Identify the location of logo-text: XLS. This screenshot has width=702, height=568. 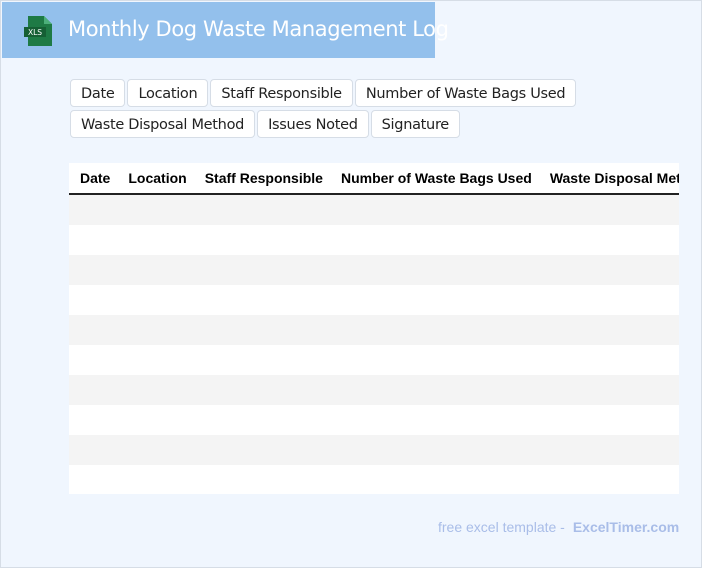
(35, 32).